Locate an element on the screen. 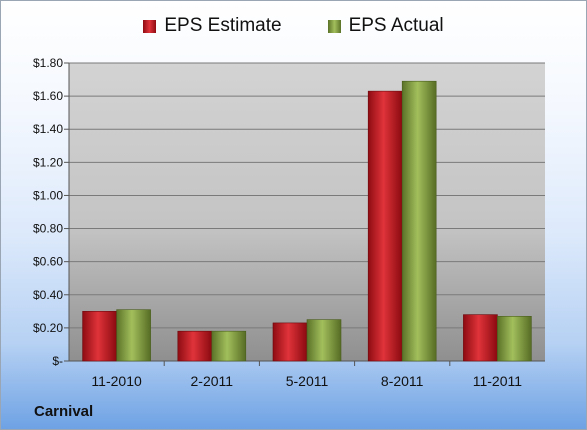 The height and width of the screenshot is (430, 587). legend-label-estimate: EPS Estimate is located at coordinates (223, 25).